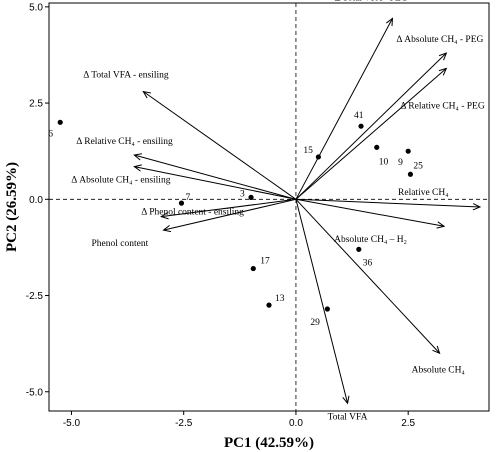  What do you see at coordinates (370, 240) in the screenshot?
I see `loading-label: Absolute CH₄ – H₂` at bounding box center [370, 240].